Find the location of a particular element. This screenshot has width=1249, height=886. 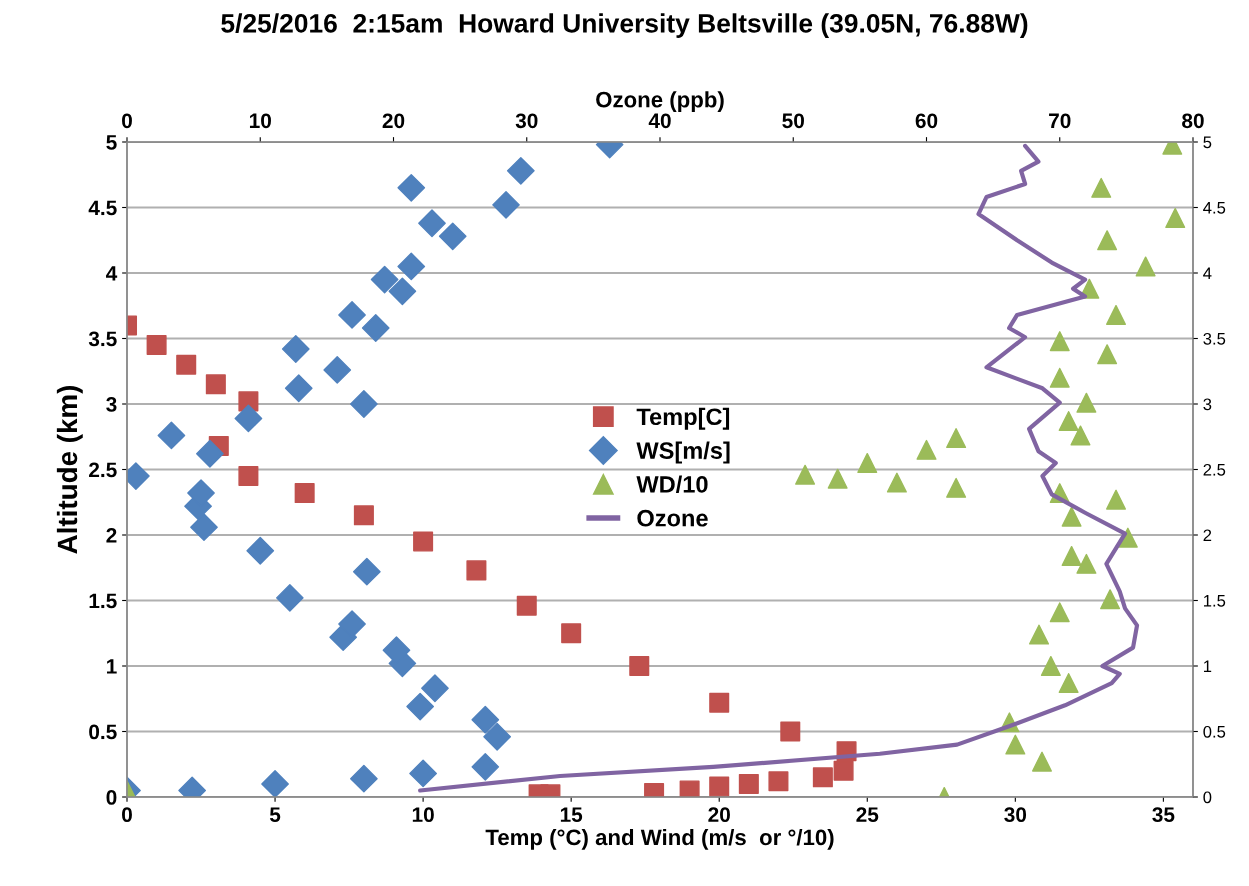

y-tick-label: 1 is located at coordinates (112, 666).